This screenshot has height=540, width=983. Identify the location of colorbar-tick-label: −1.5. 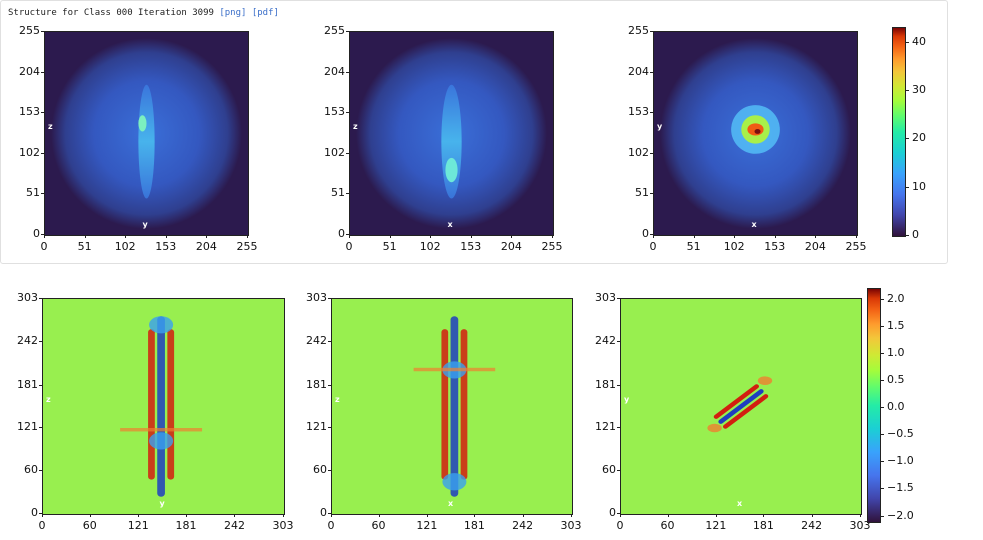
(900, 488).